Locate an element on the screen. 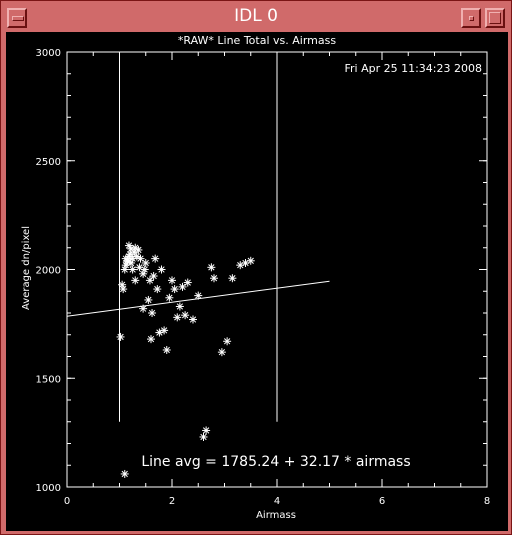 Image resolution: width=512 pixels, height=535 pixels. window-title: IDL 0 is located at coordinates (256, 16).